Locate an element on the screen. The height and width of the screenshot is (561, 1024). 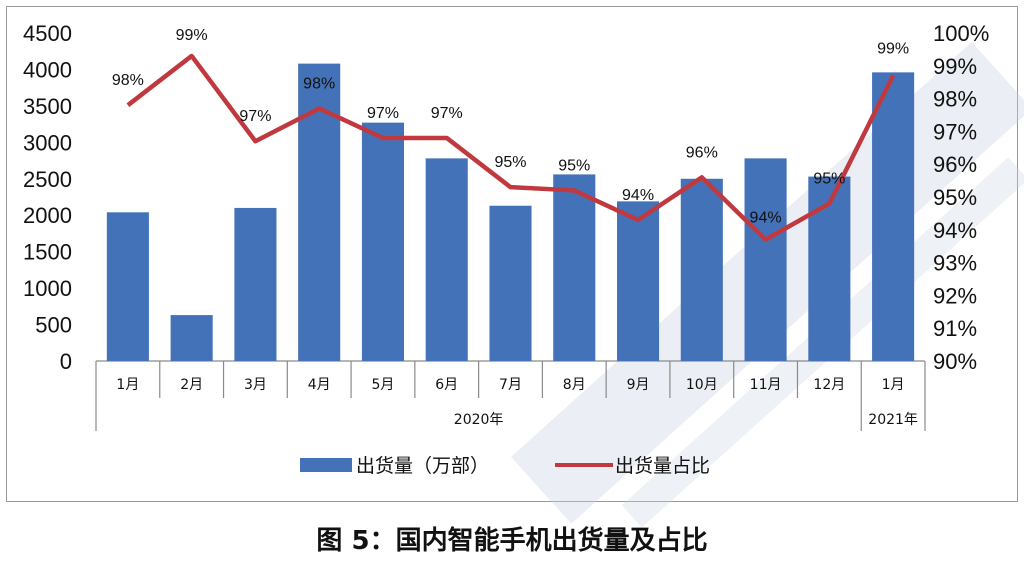
y-left-tick-label: 3500 is located at coordinates (47, 106).